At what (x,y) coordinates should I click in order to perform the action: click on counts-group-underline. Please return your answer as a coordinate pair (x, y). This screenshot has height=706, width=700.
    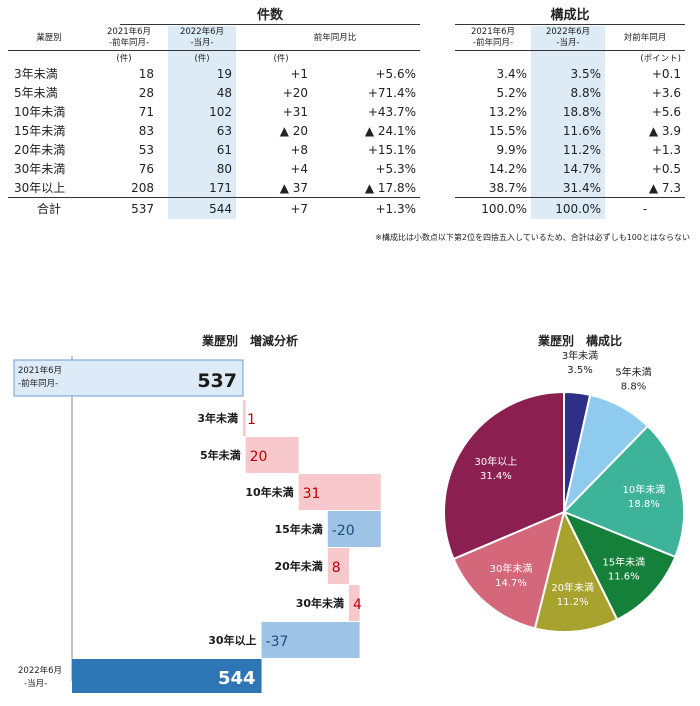
    Looking at the image, I should click on (270, 24).